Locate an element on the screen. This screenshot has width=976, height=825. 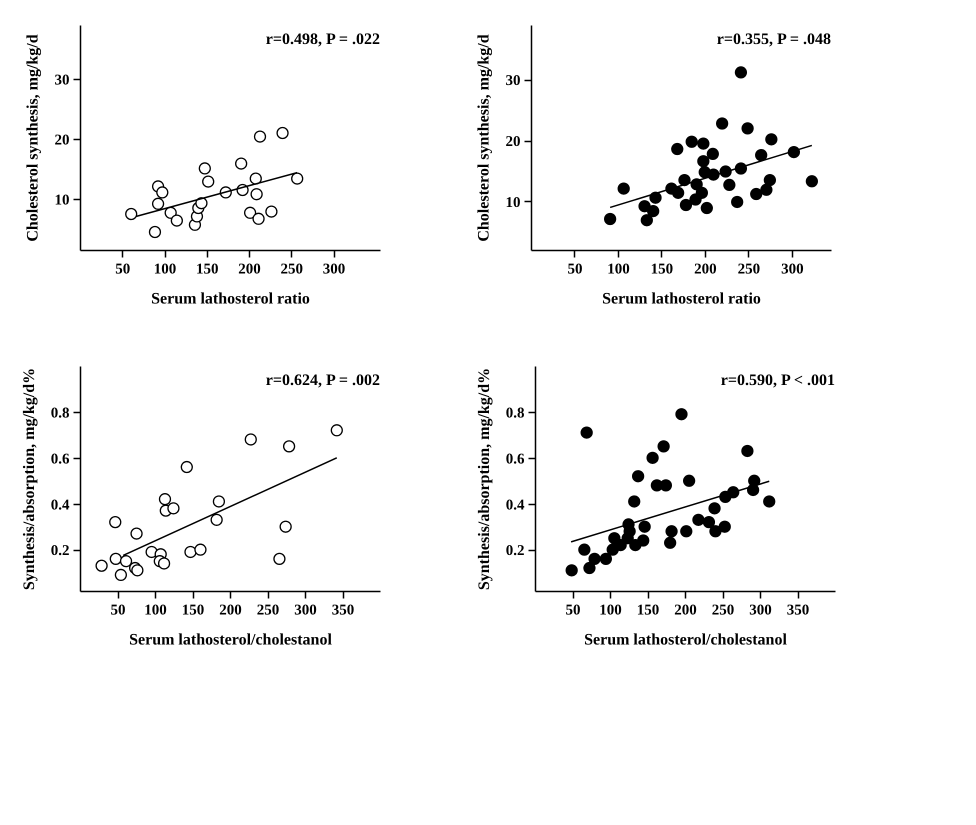
y-tick-label: 0.4 is located at coordinates (515, 505).